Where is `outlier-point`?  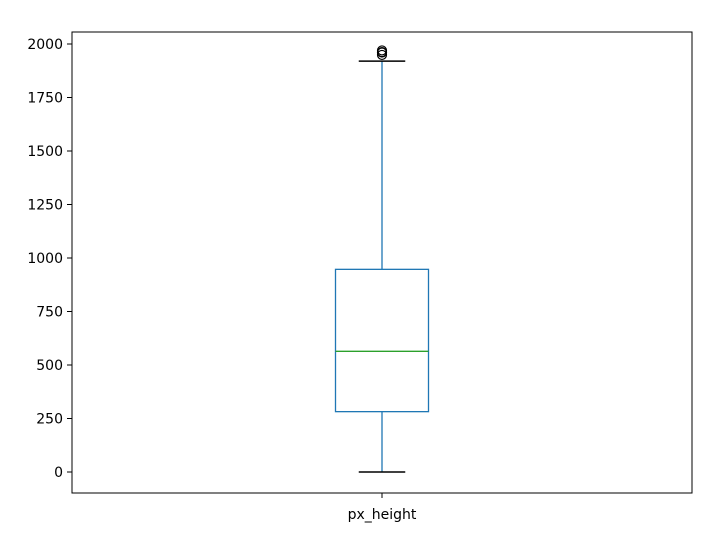 outlier-point is located at coordinates (382, 50).